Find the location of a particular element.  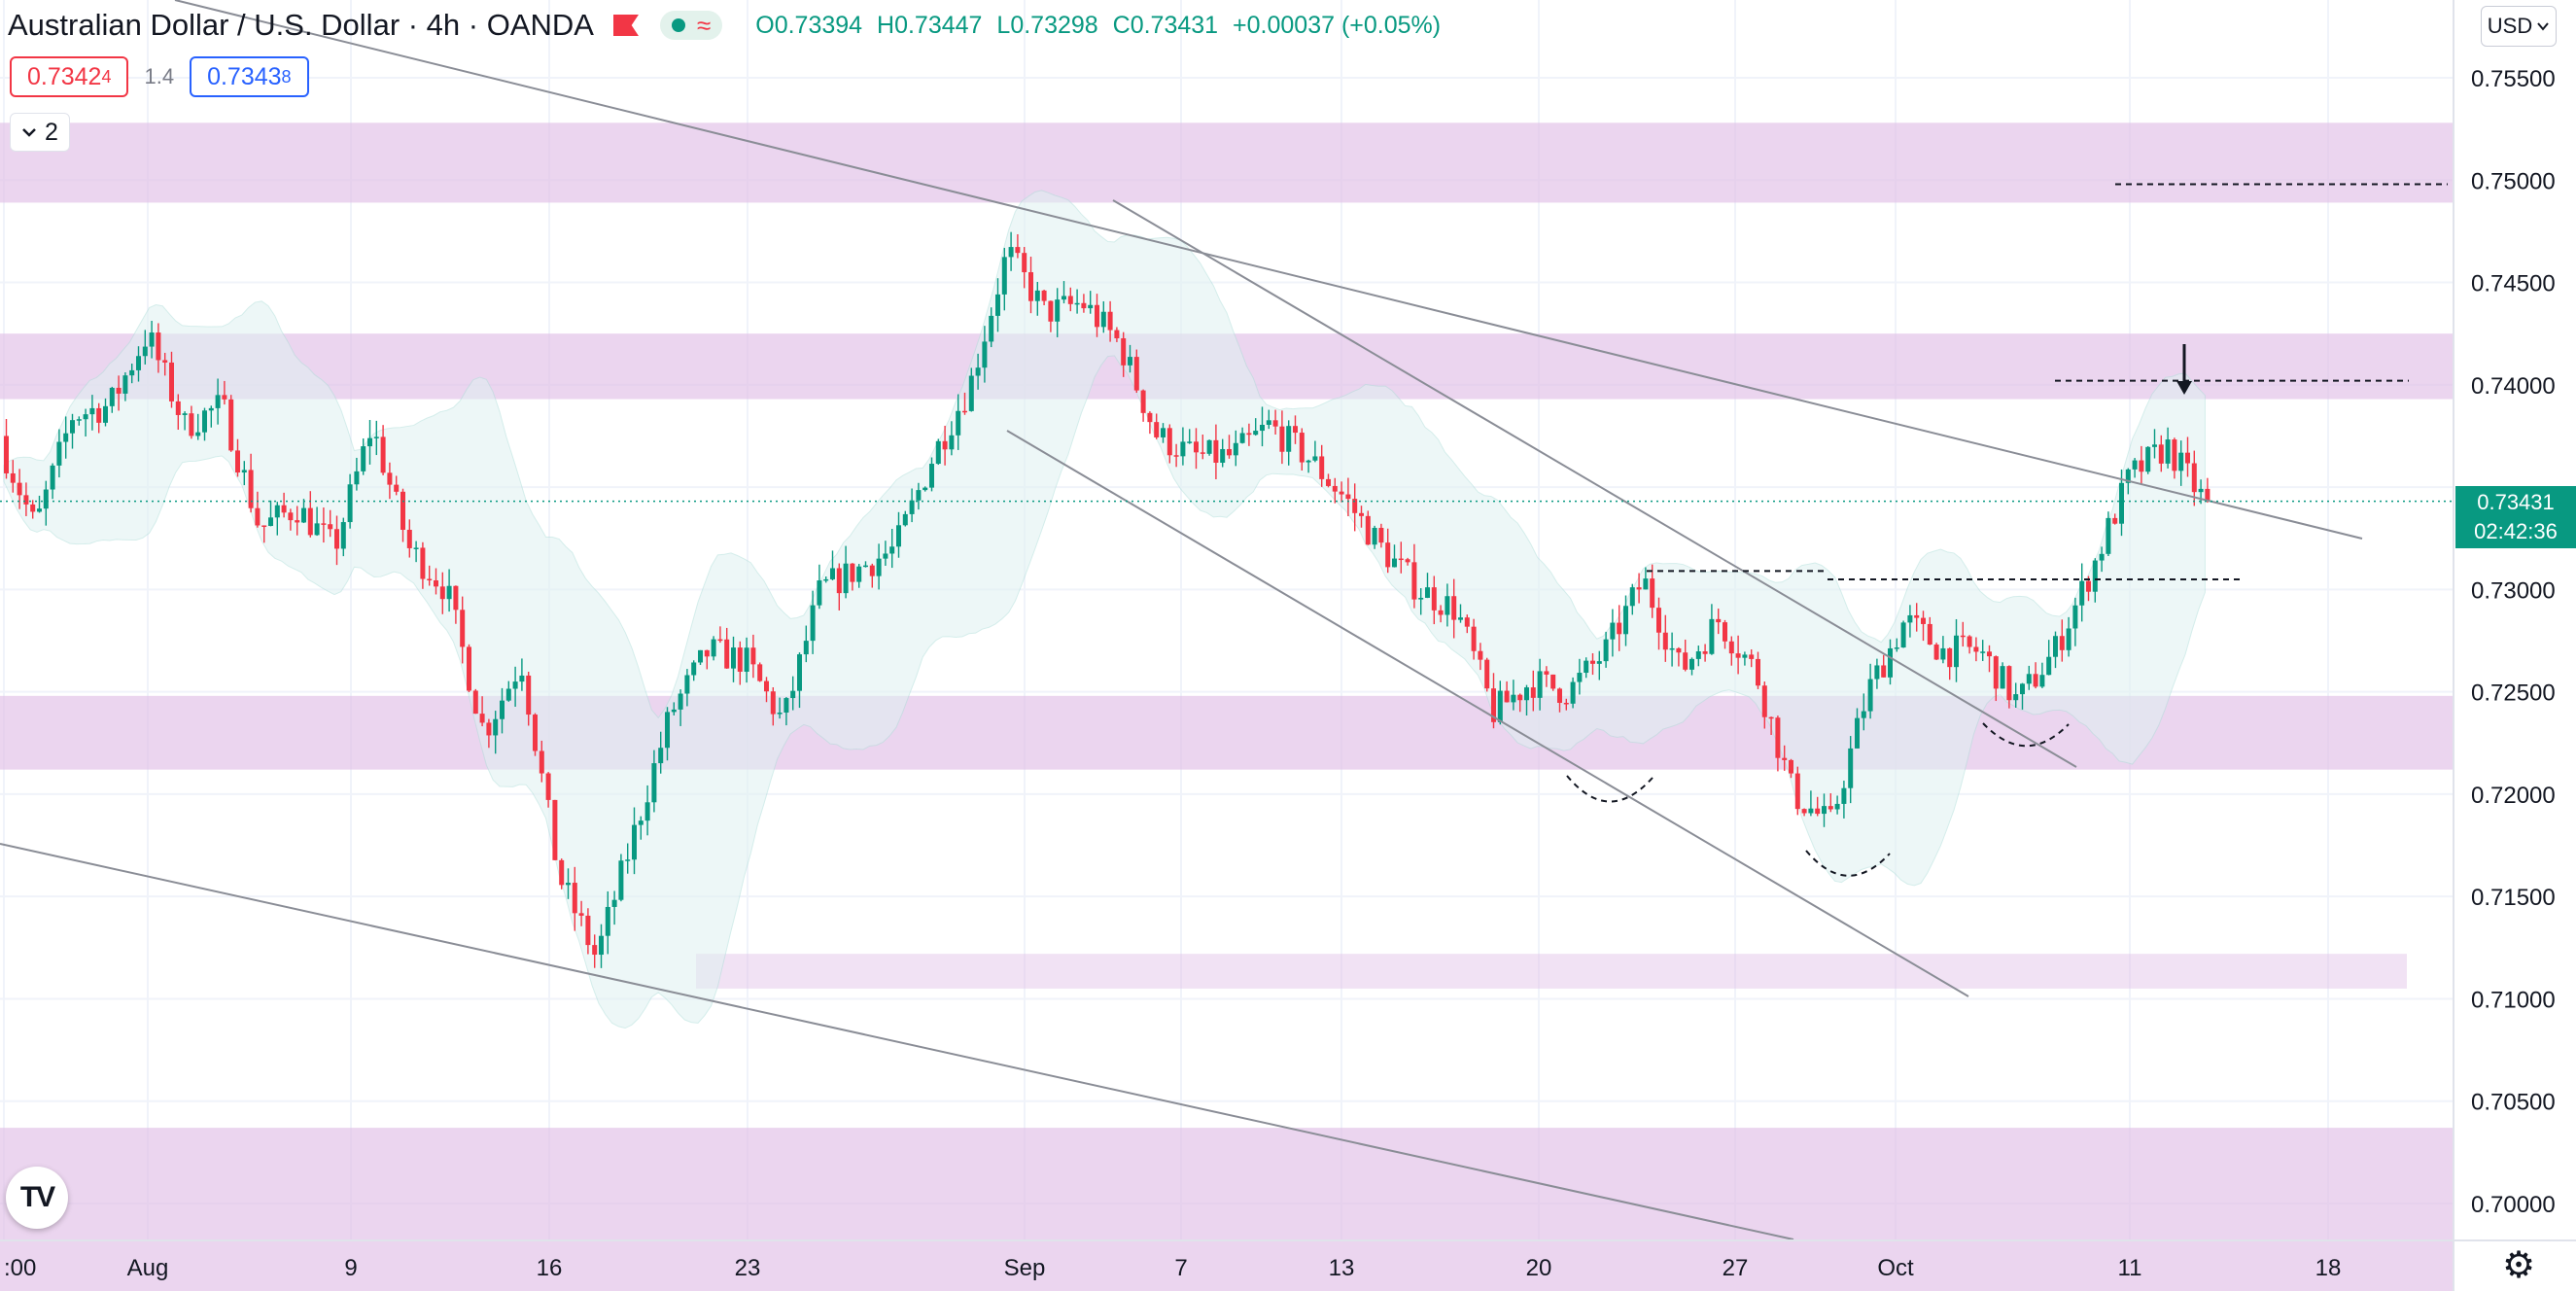

sell-price-button: 0.7342 4 is located at coordinates (69, 76).